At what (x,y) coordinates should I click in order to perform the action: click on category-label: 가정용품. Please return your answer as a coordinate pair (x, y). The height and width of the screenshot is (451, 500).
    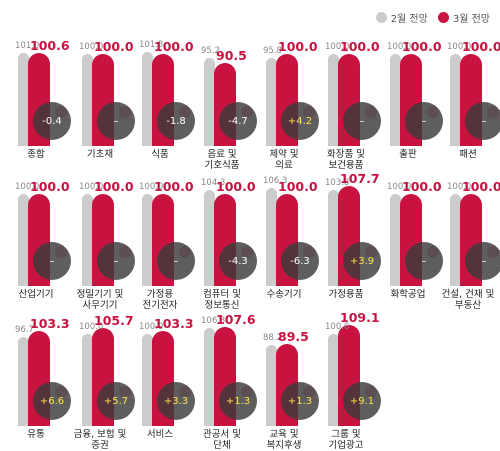
    Looking at the image, I should click on (346, 294).